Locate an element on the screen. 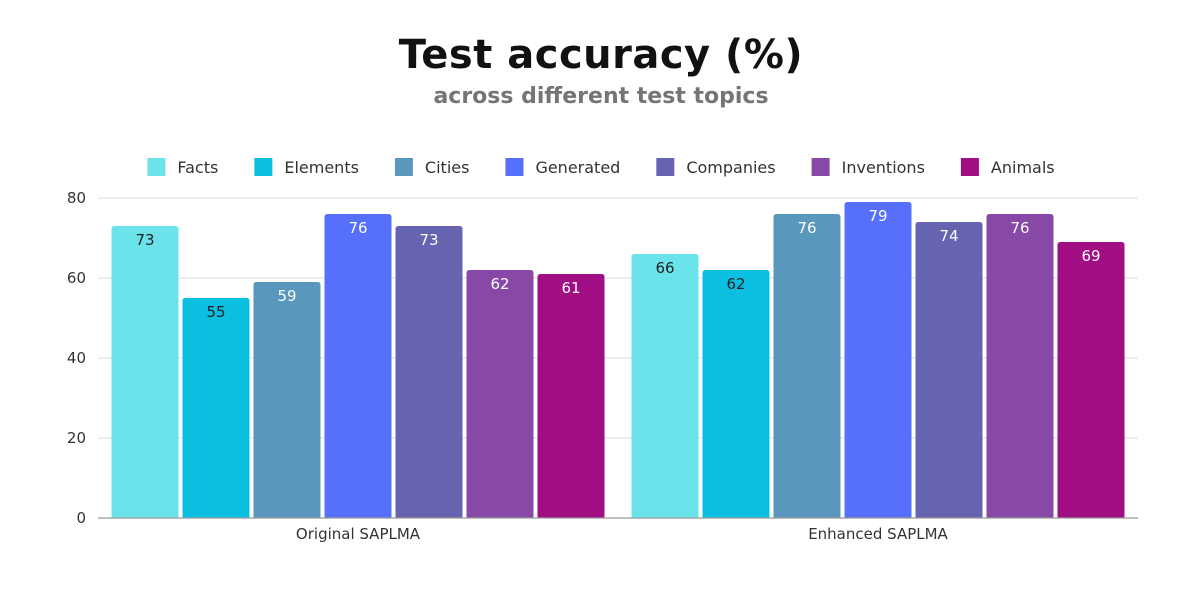  legend-item-inventions: Inventions is located at coordinates (868, 167).